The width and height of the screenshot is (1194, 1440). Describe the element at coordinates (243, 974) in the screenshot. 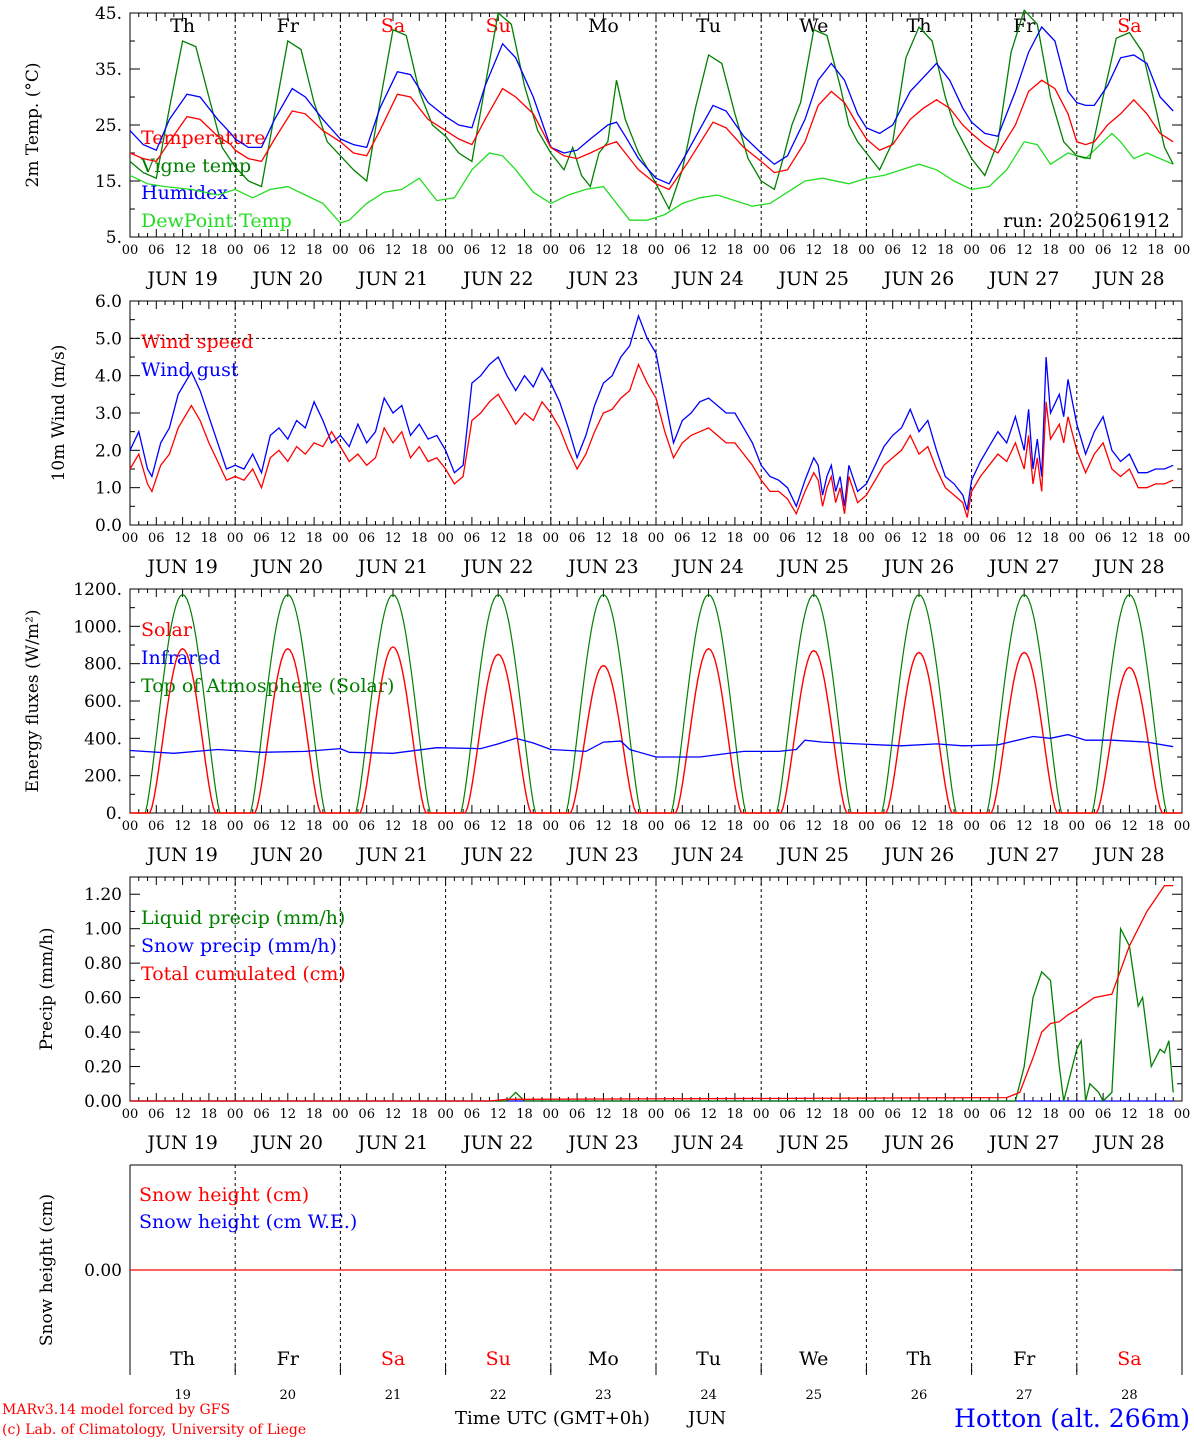

I see `legend-total-cumulated: Total cumulated (cm)` at that location.